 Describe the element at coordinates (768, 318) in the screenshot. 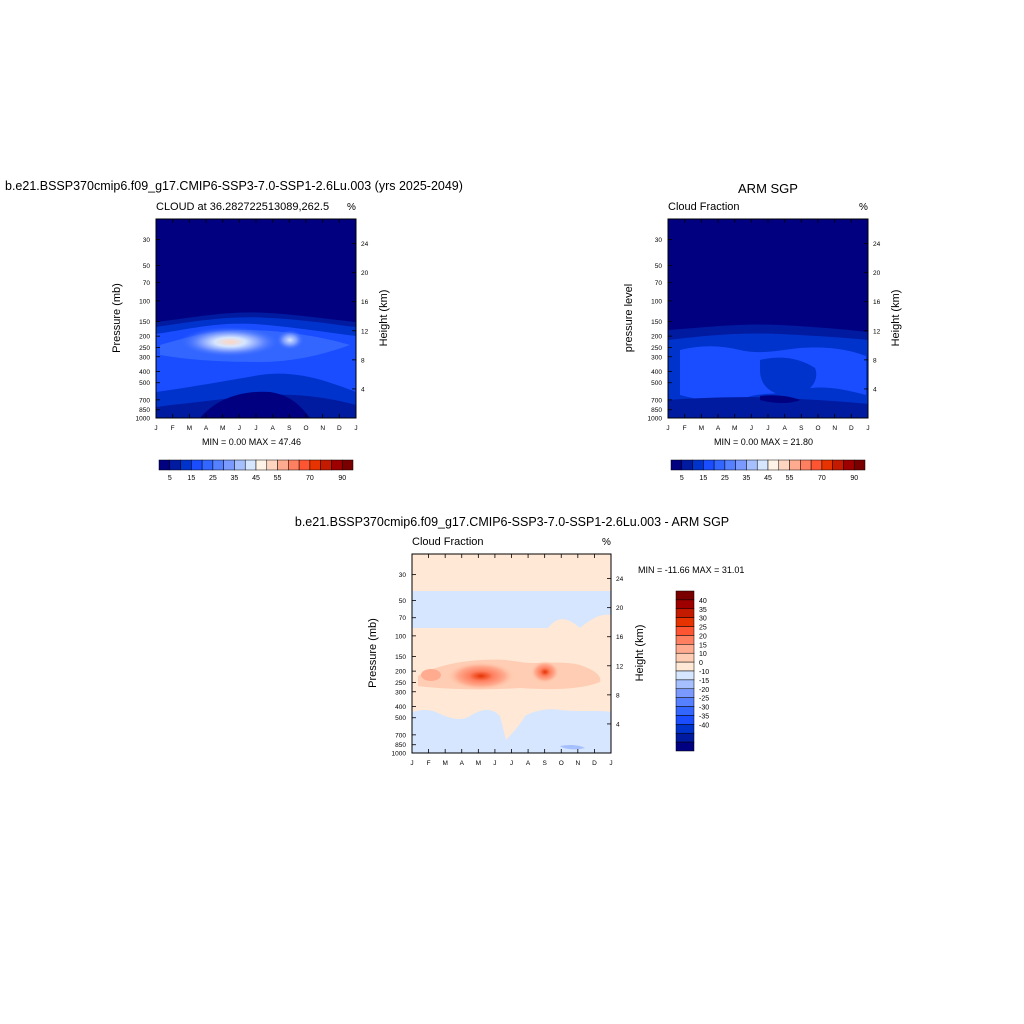

I see `panel2-field` at that location.